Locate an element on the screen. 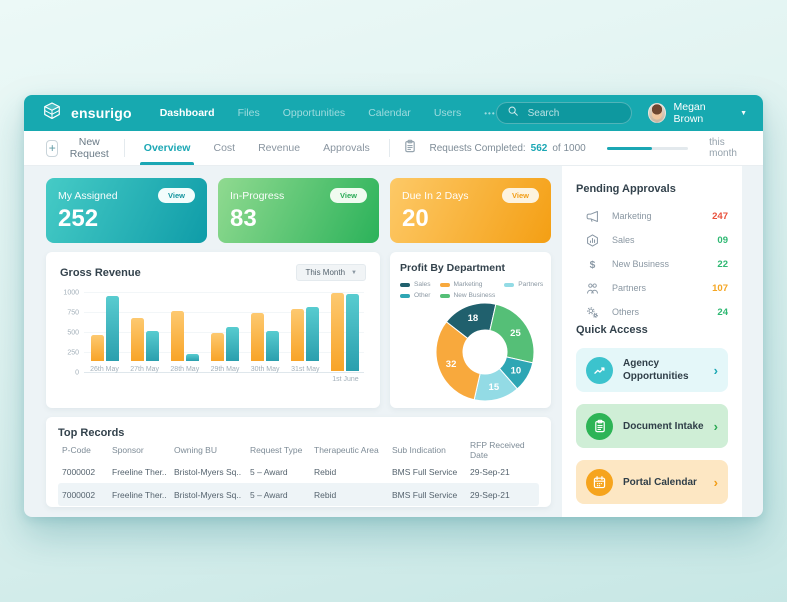 The height and width of the screenshot is (602, 787). divider is located at coordinates (124, 148).